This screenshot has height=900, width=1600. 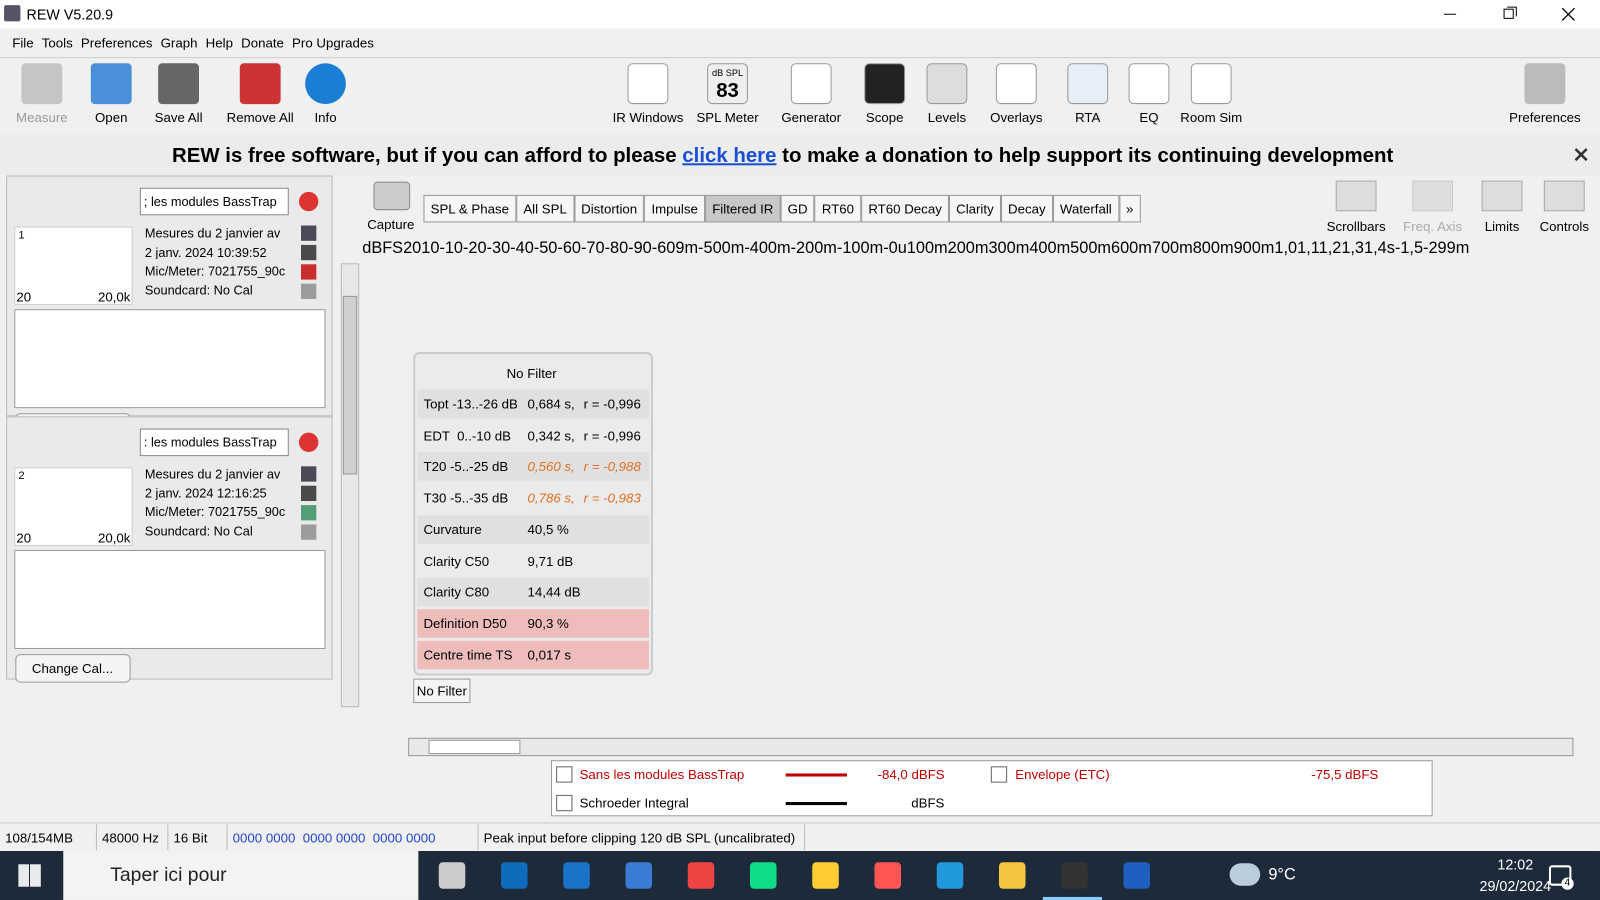 What do you see at coordinates (634, 803) in the screenshot?
I see `legend-name: Schroeder Integral` at bounding box center [634, 803].